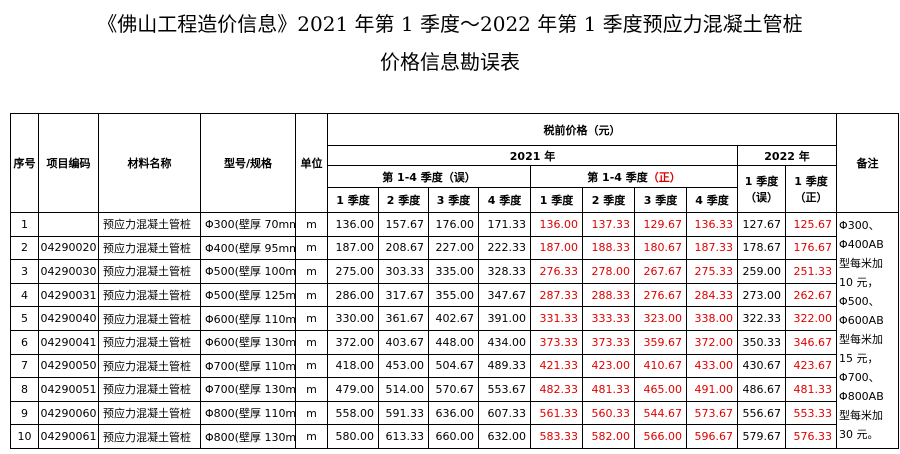 This screenshot has width=900, height=454. Describe the element at coordinates (608, 413) in the screenshot. I see `table-cell: 560.33` at that location.